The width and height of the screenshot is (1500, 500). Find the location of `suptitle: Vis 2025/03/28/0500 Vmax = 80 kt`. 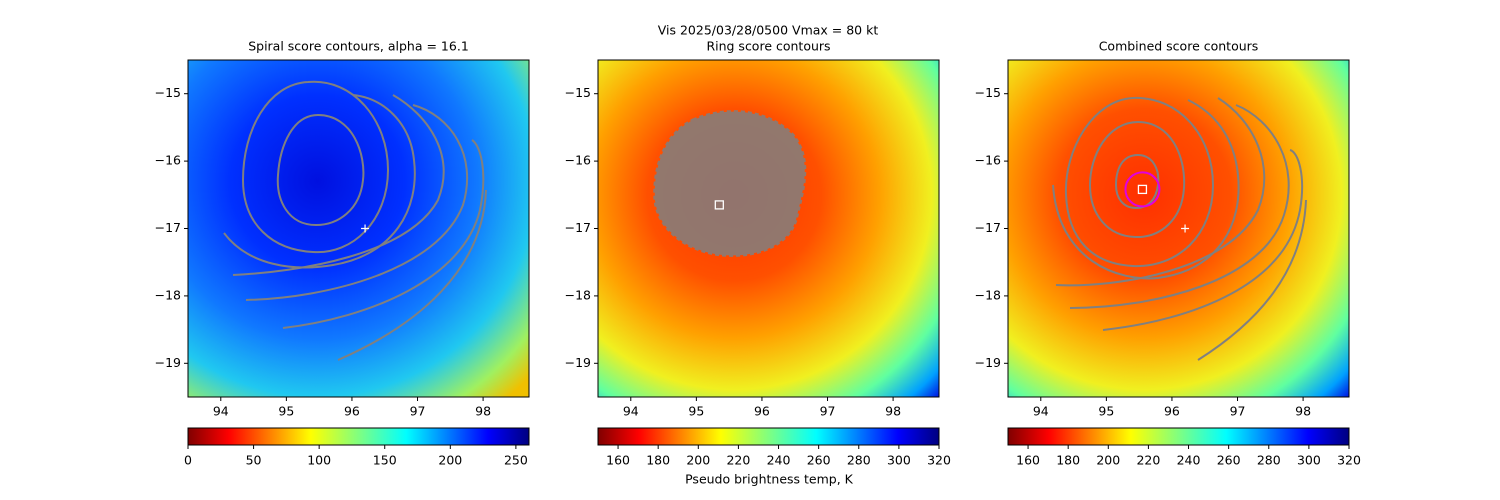

suptitle: Vis 2025/03/28/0500 Vmax = 80 kt is located at coordinates (768, 30).